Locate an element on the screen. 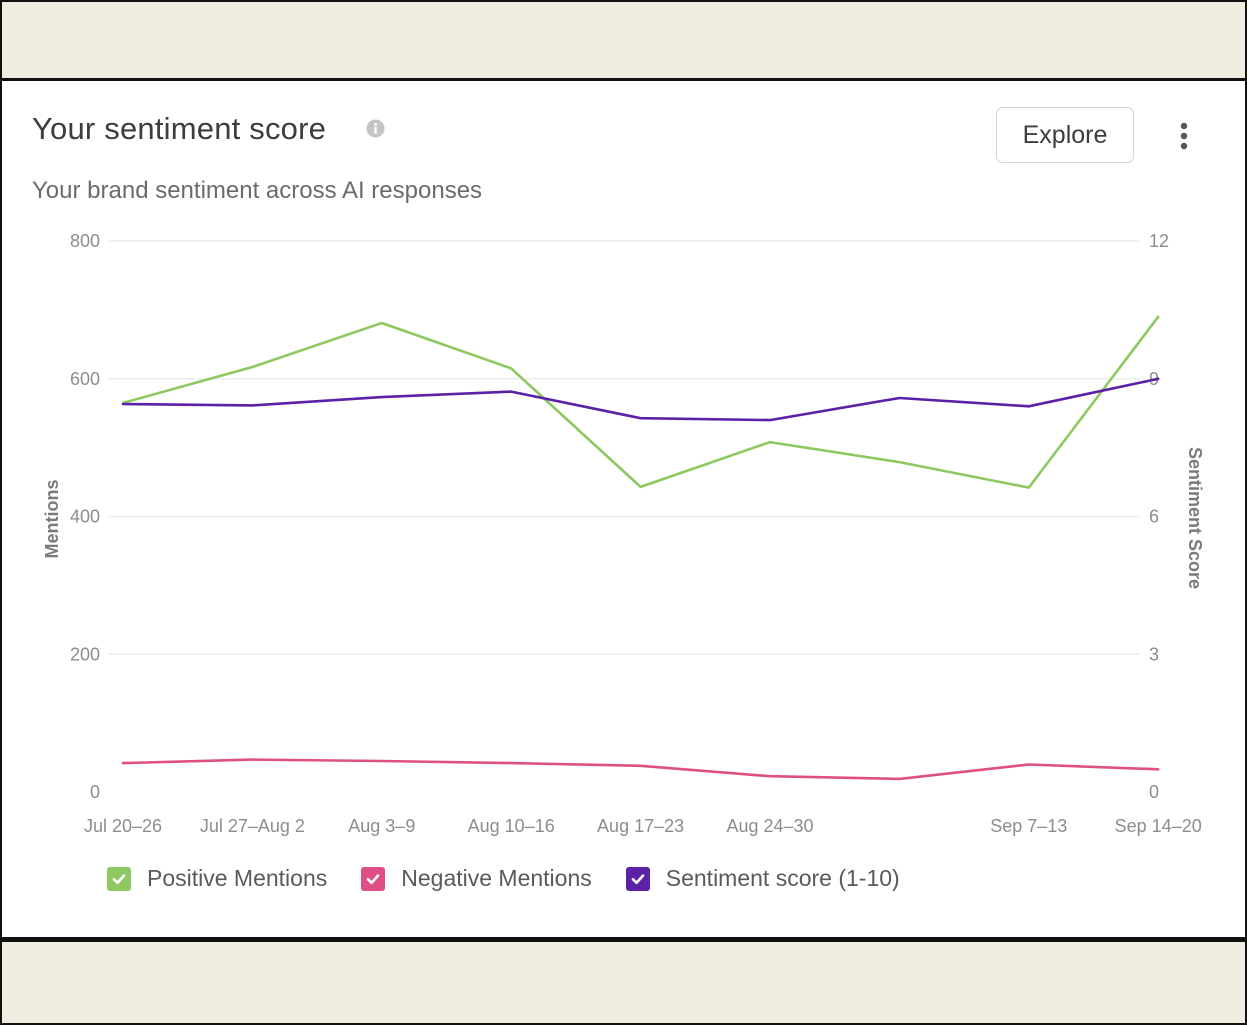  series-line-positive-mentions is located at coordinates (640, 402).